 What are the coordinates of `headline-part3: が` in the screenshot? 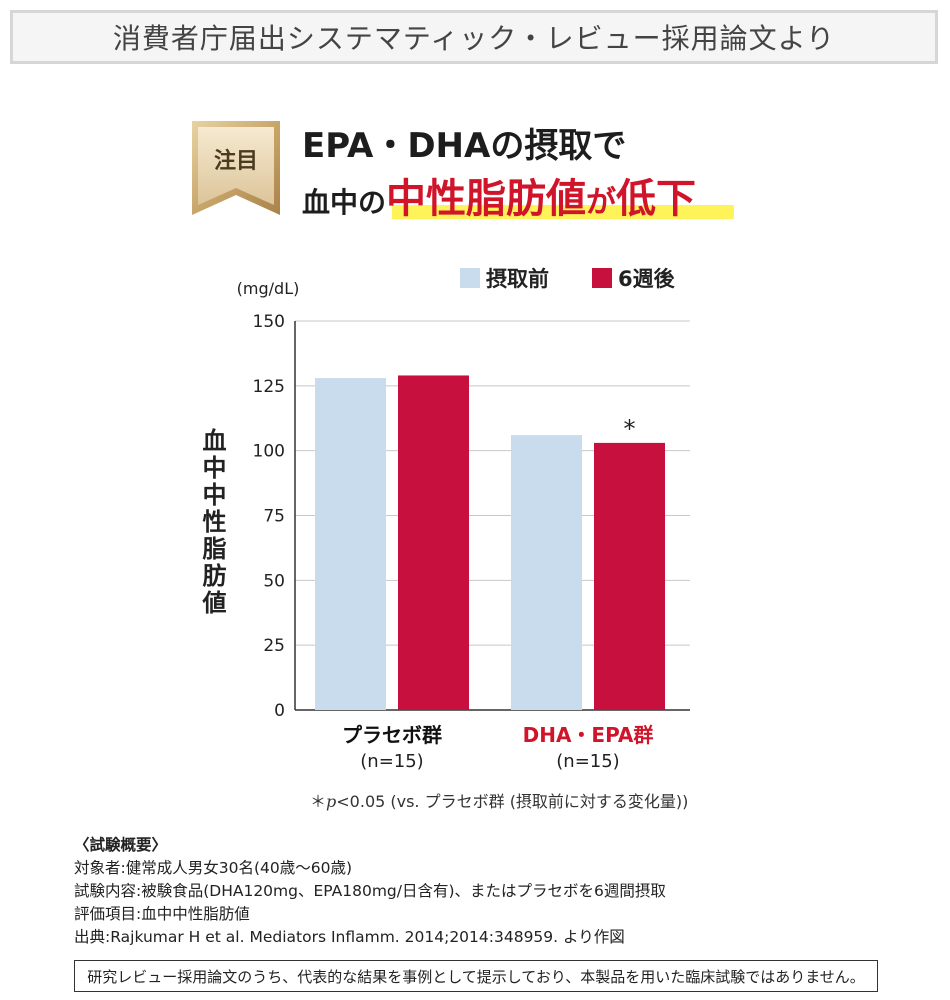 It's located at (601, 202).